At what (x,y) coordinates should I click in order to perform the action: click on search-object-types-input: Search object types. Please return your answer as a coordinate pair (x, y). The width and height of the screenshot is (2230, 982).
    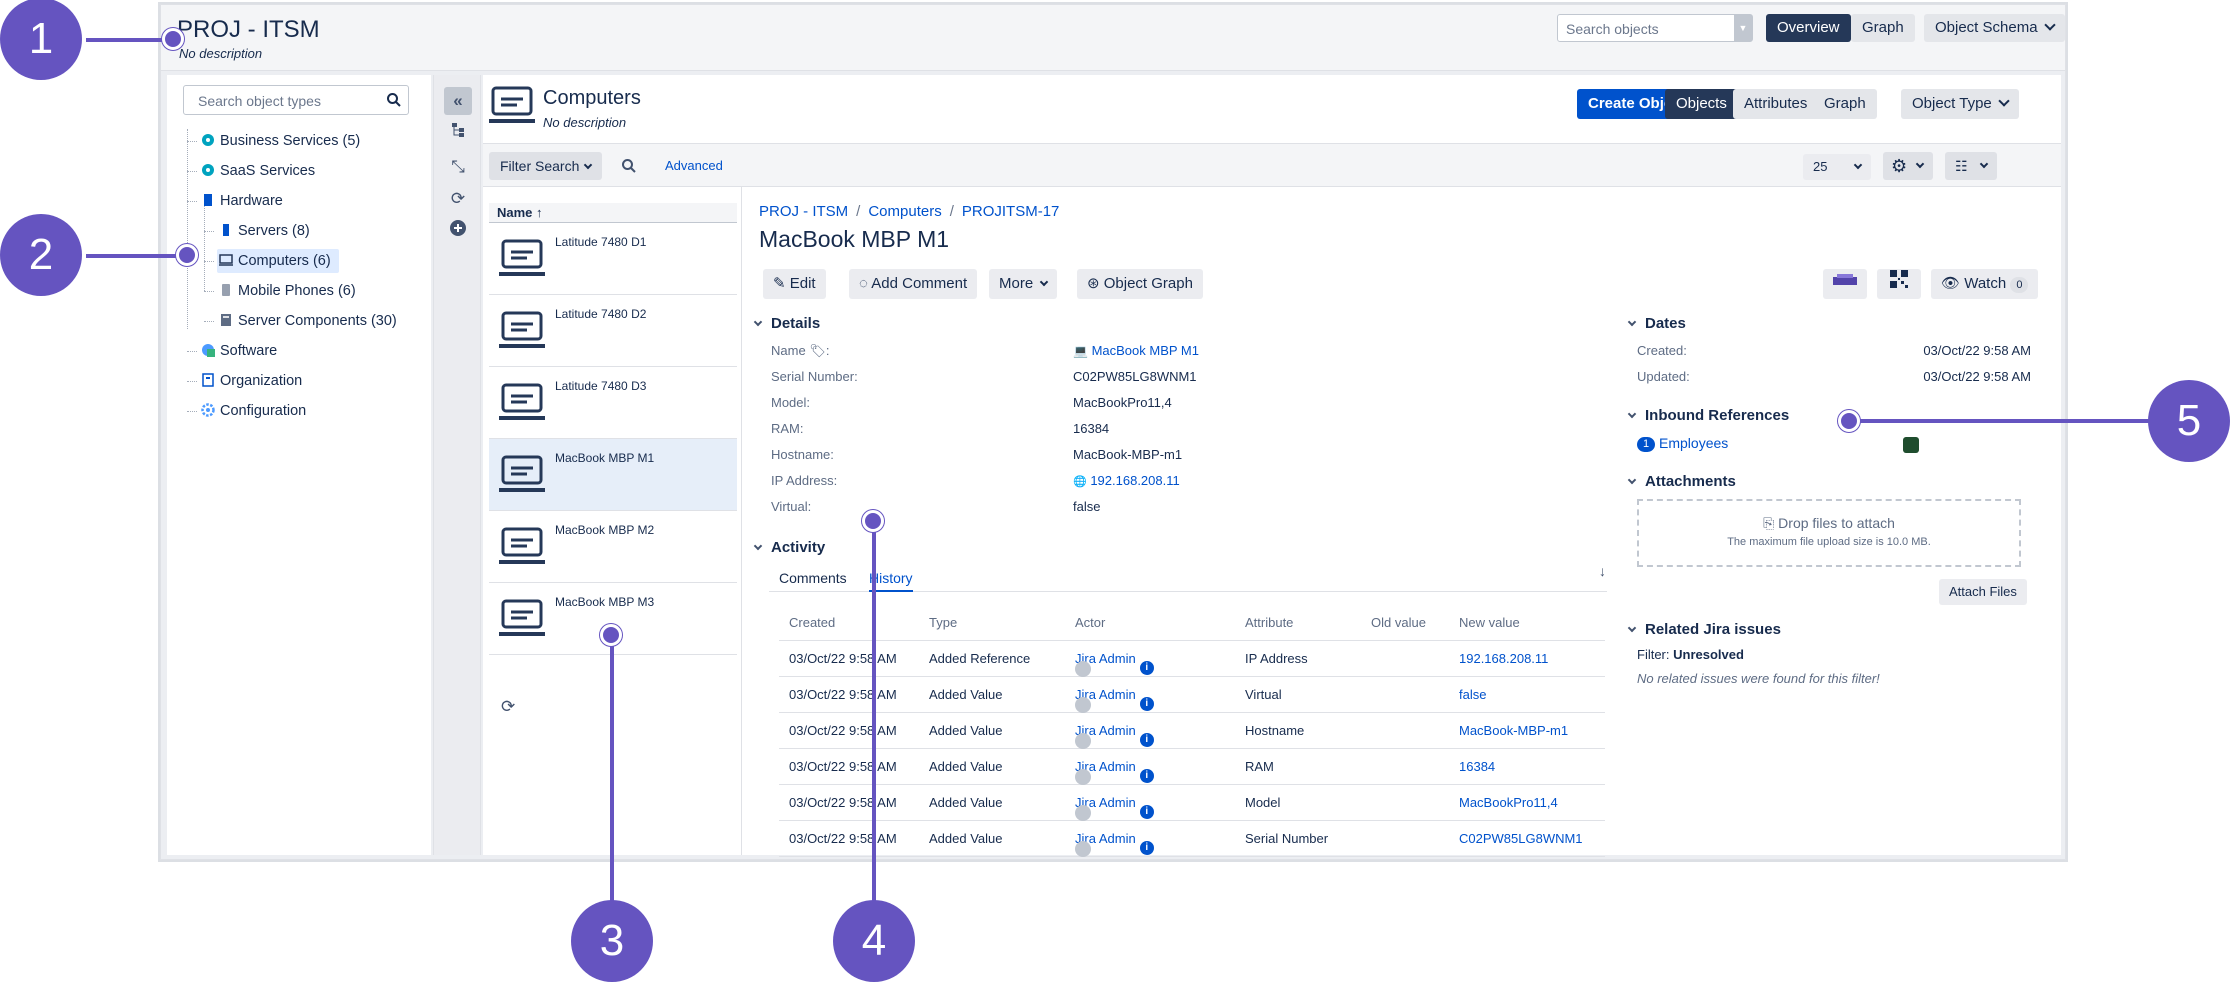
    Looking at the image, I should click on (296, 100).